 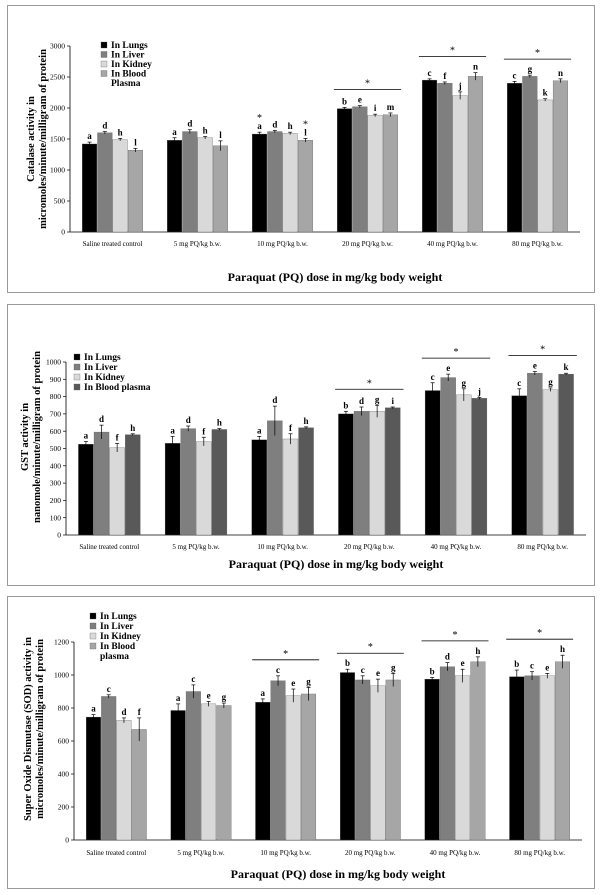 I want to click on c3-category-label: 20 mg PQ/kg b.w., so click(x=370, y=853).